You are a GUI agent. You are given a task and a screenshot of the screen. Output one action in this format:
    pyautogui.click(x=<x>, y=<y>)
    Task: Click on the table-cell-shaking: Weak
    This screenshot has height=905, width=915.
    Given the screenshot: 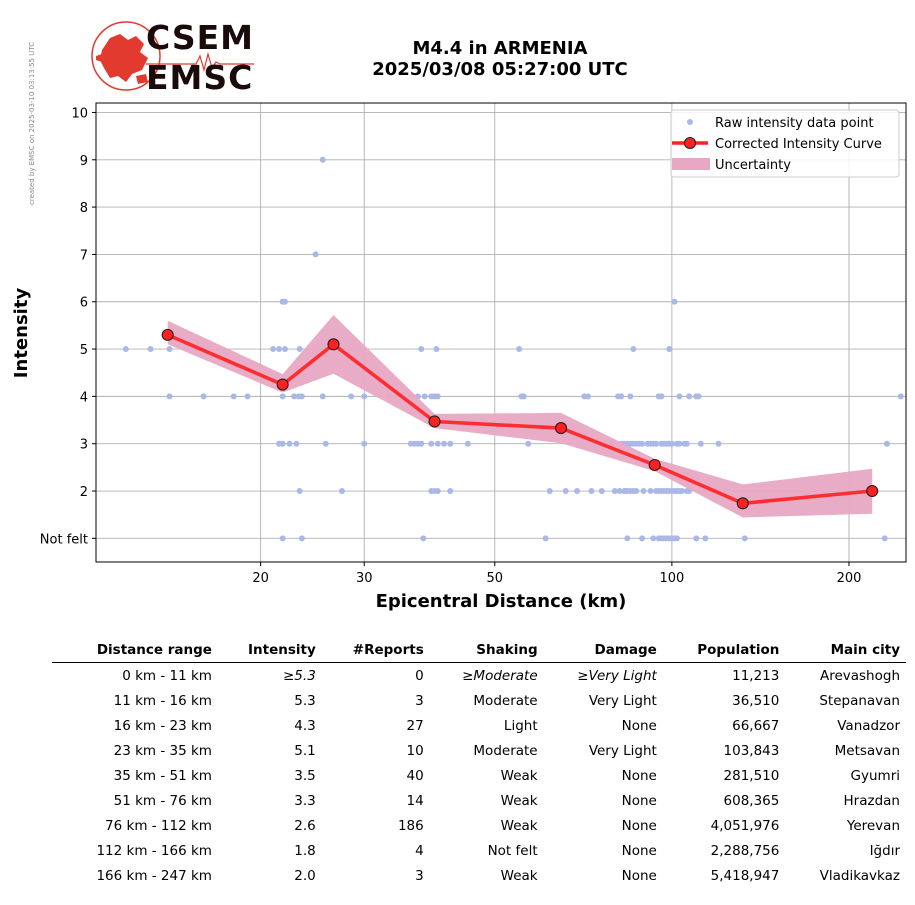 What is the action you would take?
    pyautogui.click(x=519, y=825)
    